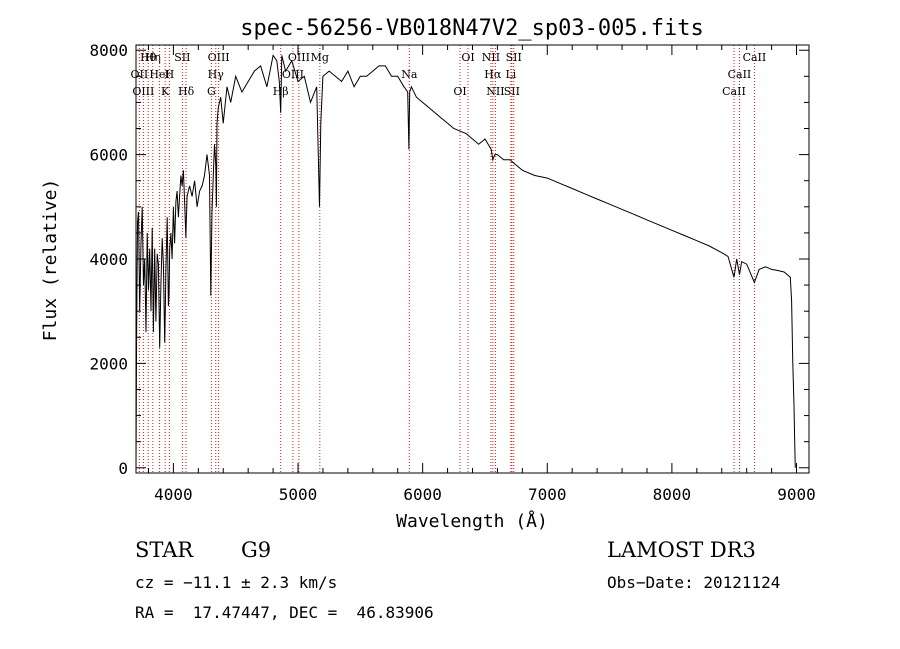 The width and height of the screenshot is (900, 649). I want to click on x-tick-label: 9000, so click(796, 494).